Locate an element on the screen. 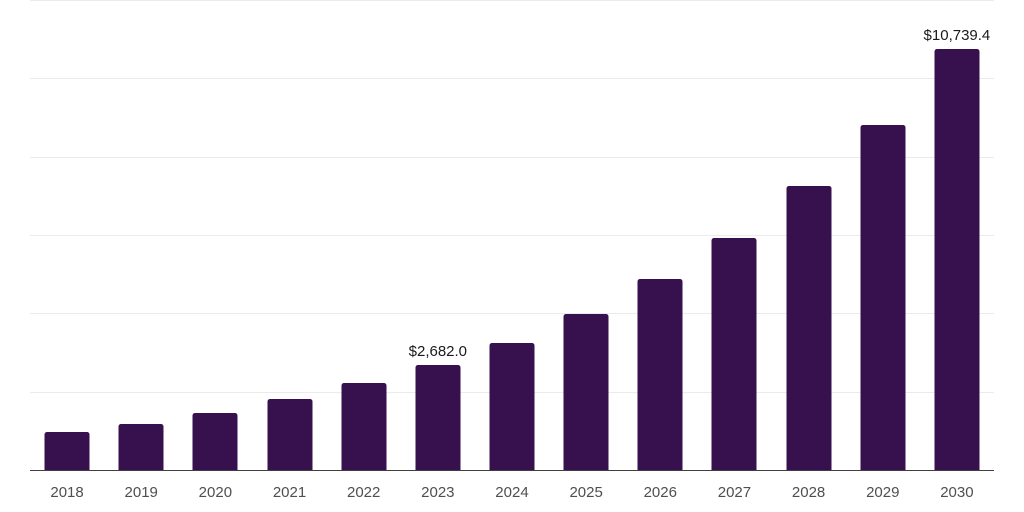  bar-2029 is located at coordinates (883, 297).